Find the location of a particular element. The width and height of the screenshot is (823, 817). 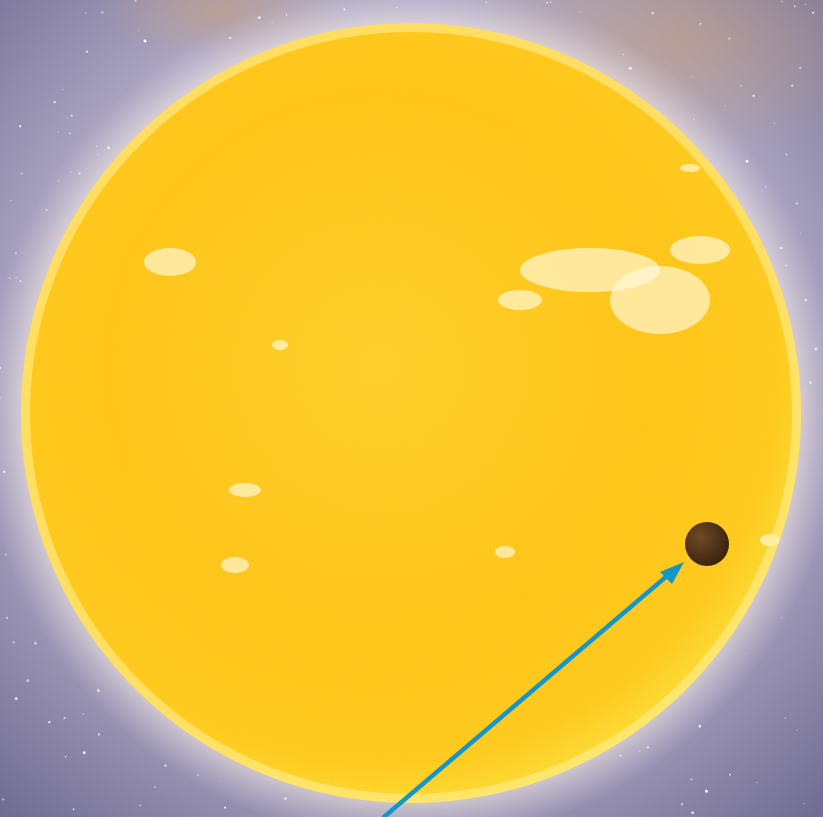

pointer-arrow-icon is located at coordinates (532, 689).